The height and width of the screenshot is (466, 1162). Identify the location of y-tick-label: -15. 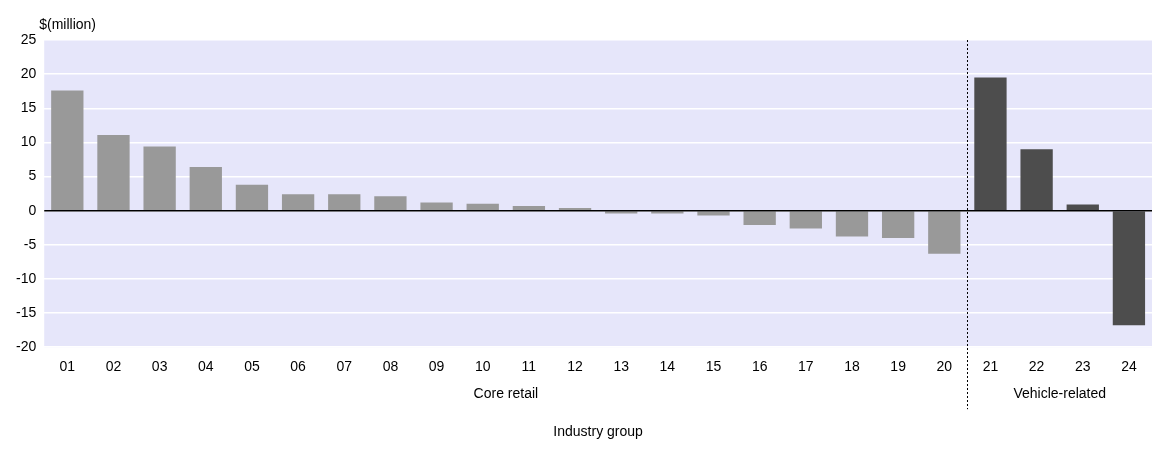
(26, 311).